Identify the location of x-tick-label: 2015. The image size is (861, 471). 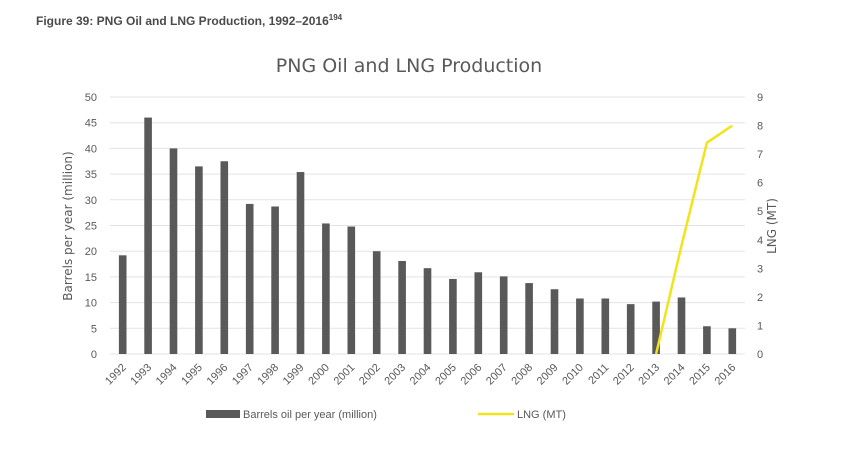
(700, 375).